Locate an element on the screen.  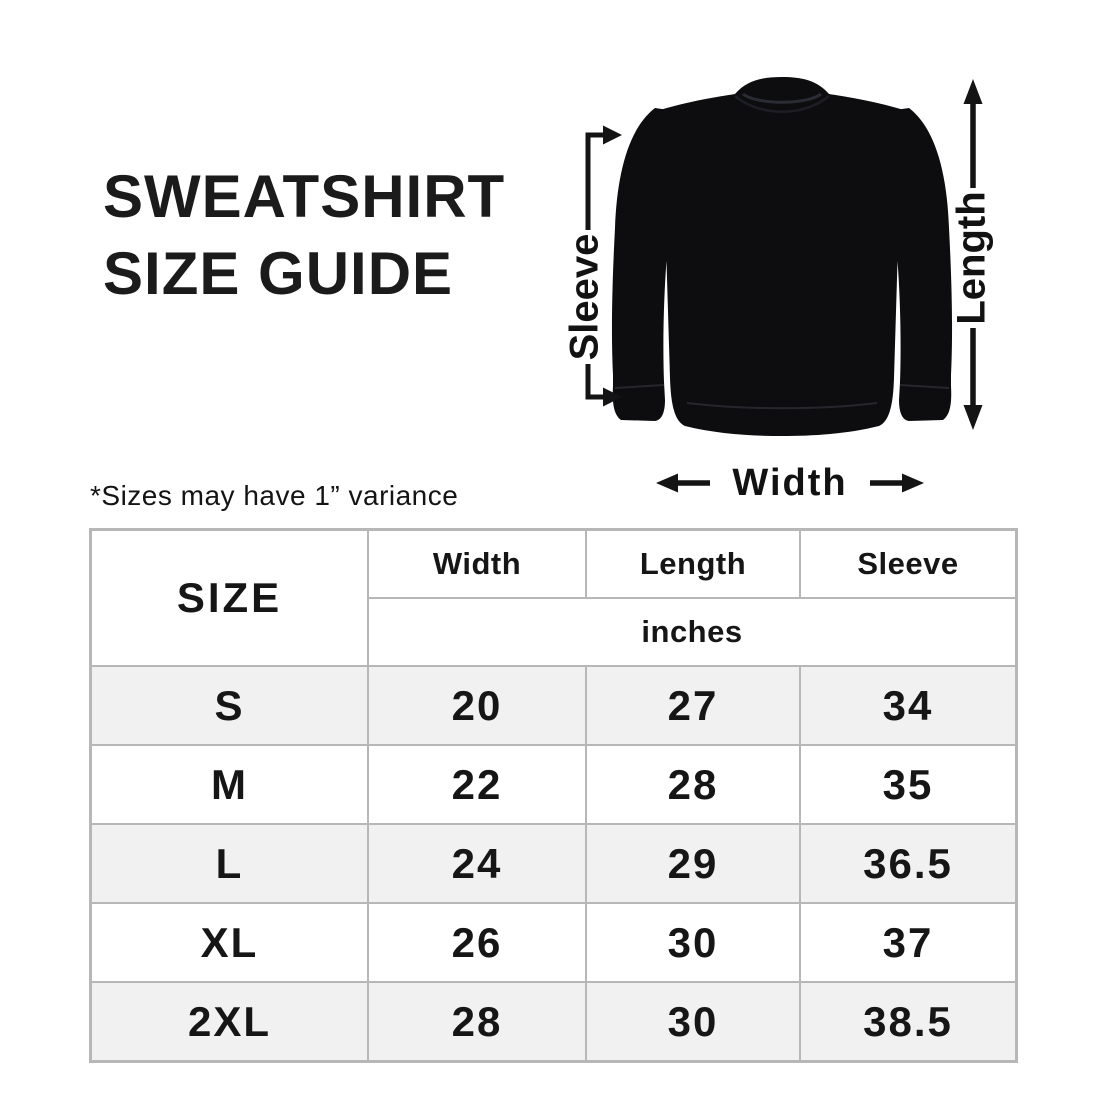
page-title-line2: SIZE GUIDE is located at coordinates (278, 273).